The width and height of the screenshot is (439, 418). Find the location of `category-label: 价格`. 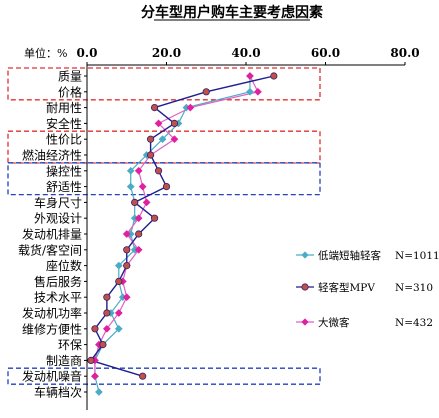

category-label: 价格 is located at coordinates (70, 91).